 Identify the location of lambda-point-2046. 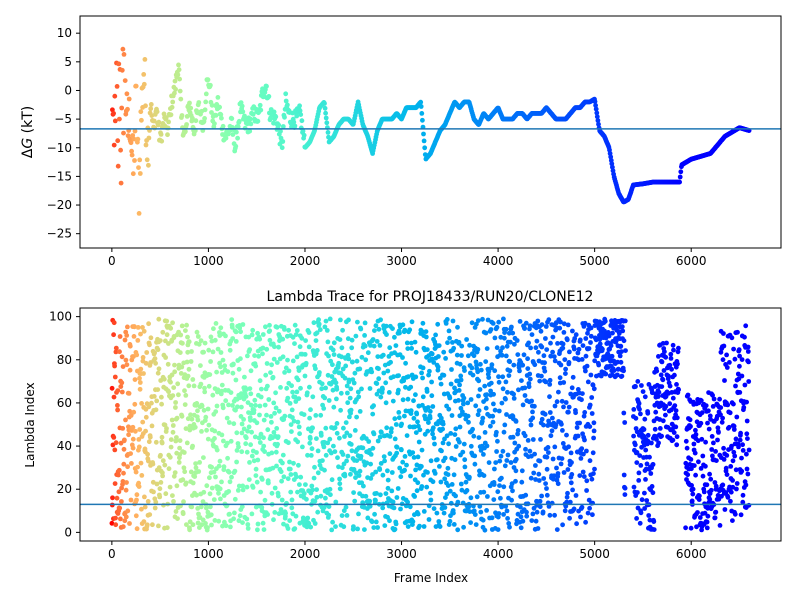
(546, 488).